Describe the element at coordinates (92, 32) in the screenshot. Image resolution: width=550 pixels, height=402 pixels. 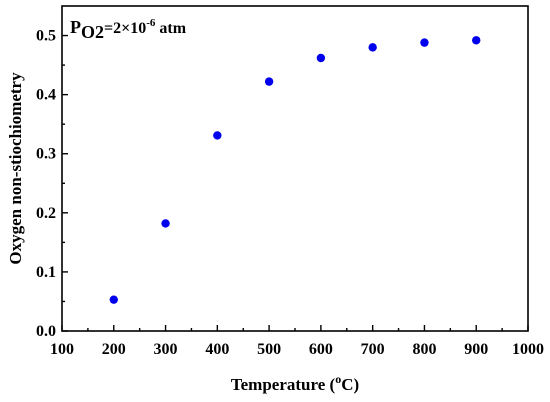
I see `annotation-o2: O2` at that location.